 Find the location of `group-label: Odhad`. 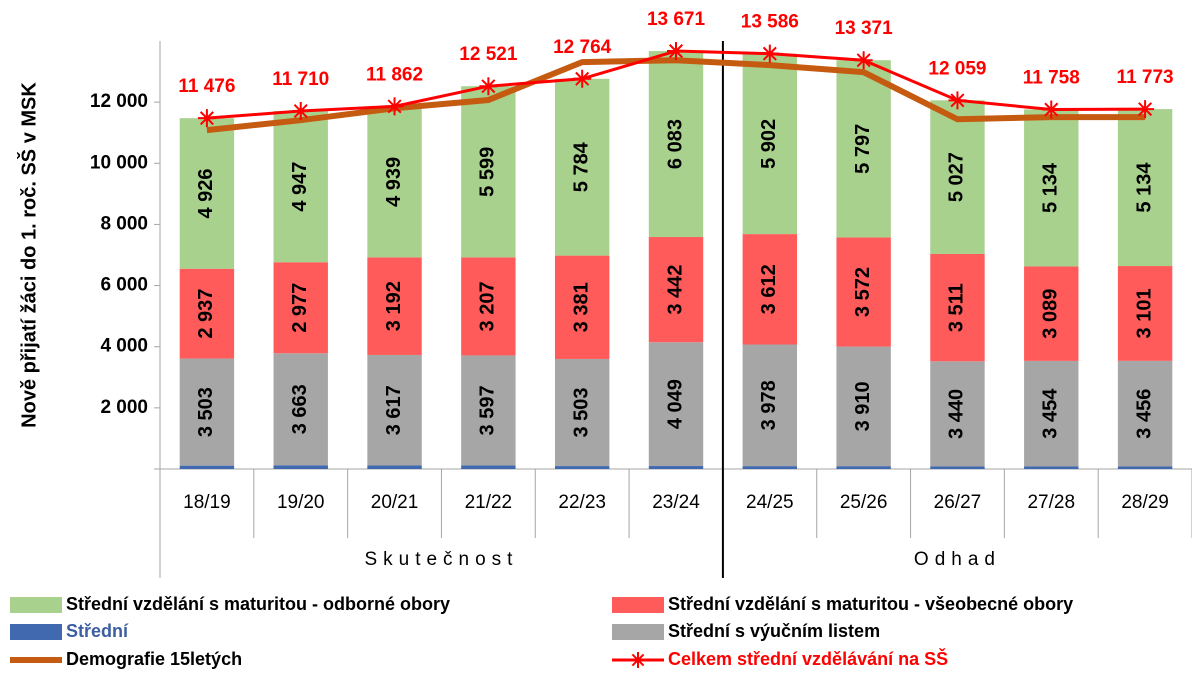

group-label: Odhad is located at coordinates (957, 559).